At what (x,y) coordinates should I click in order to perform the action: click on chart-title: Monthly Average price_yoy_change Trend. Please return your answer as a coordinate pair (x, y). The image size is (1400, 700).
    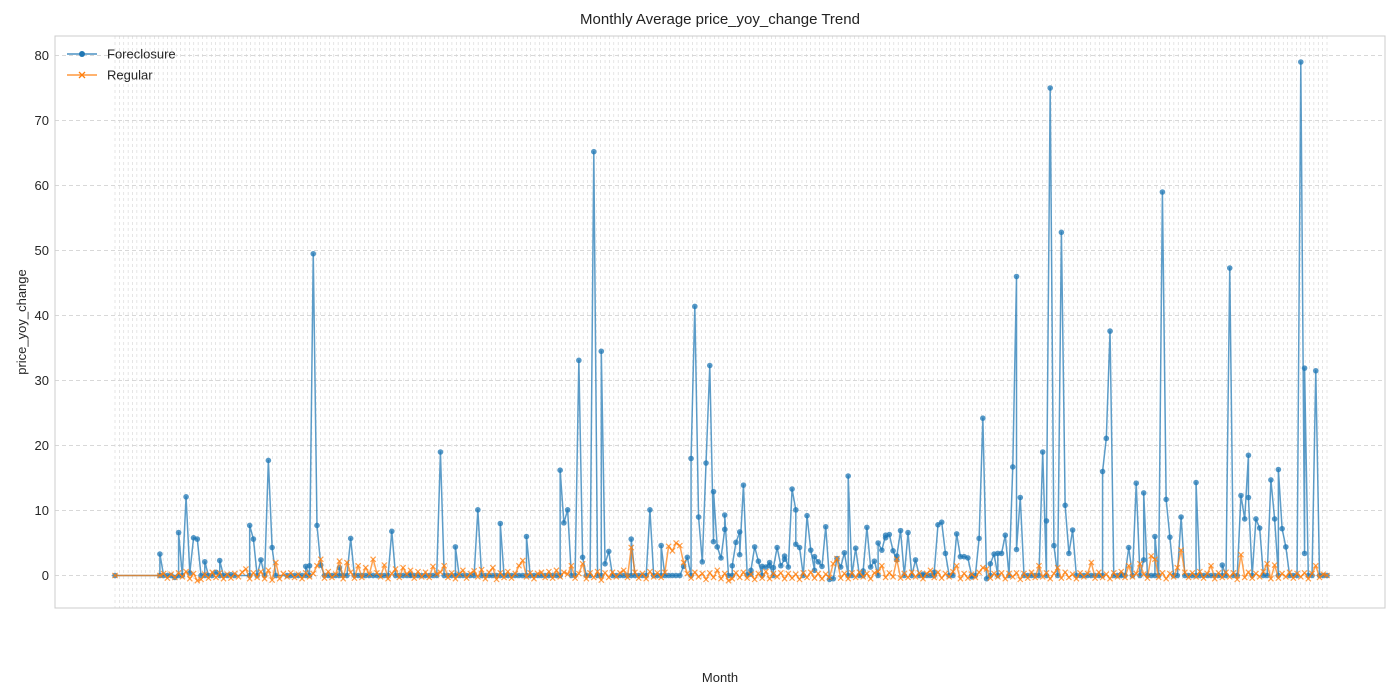
    Looking at the image, I should click on (720, 19).